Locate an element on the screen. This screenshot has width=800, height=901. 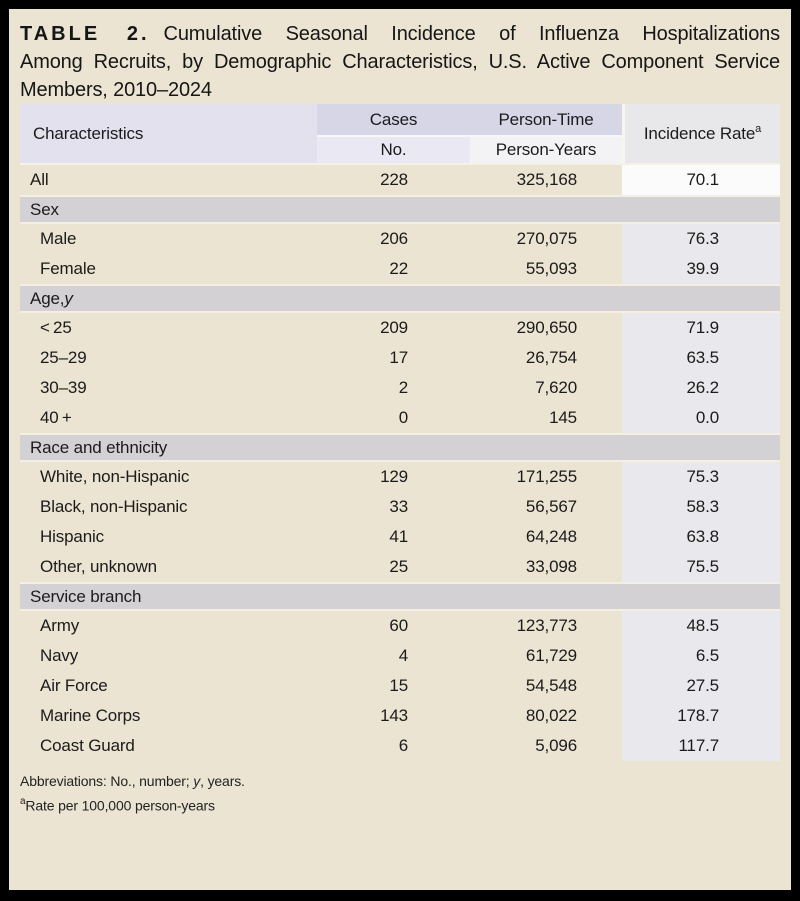
cases-value: 129 is located at coordinates (394, 476).